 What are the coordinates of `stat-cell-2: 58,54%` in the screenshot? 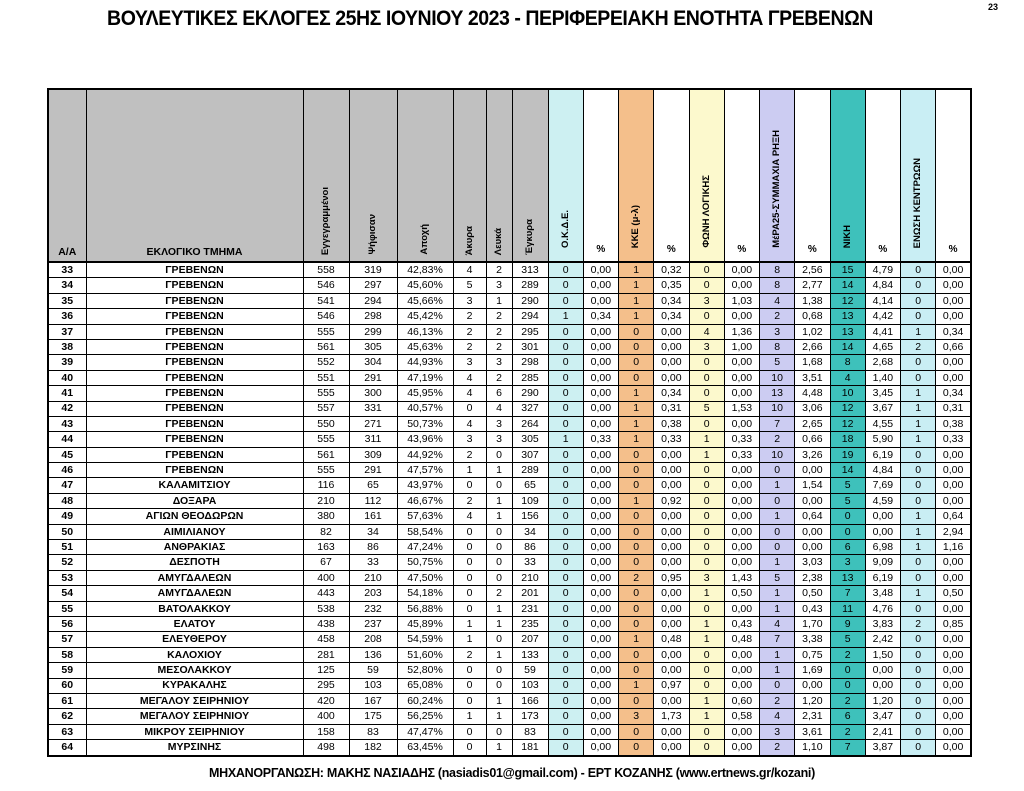 It's located at (425, 532).